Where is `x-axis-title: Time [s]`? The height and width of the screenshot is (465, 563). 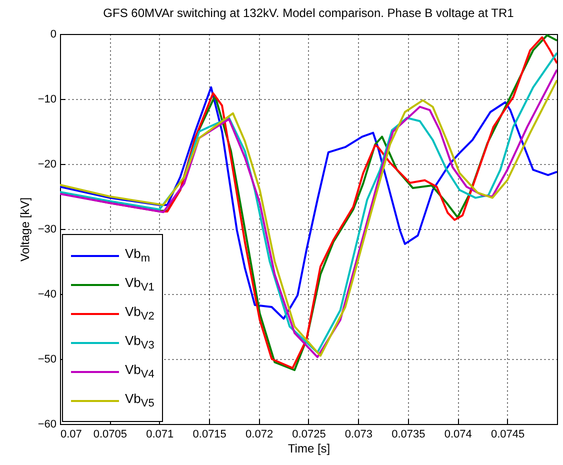
x-axis-title: Time [s] is located at coordinates (309, 449).